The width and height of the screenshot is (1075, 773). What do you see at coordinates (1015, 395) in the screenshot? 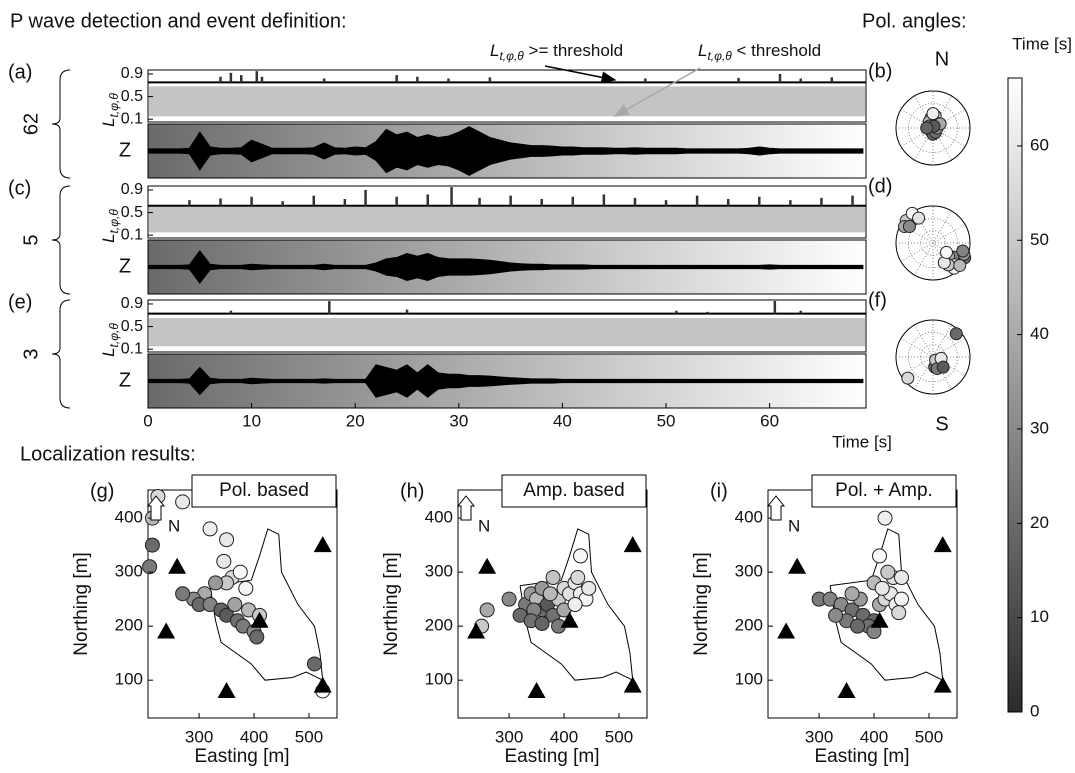
I see `colorbar` at bounding box center [1015, 395].